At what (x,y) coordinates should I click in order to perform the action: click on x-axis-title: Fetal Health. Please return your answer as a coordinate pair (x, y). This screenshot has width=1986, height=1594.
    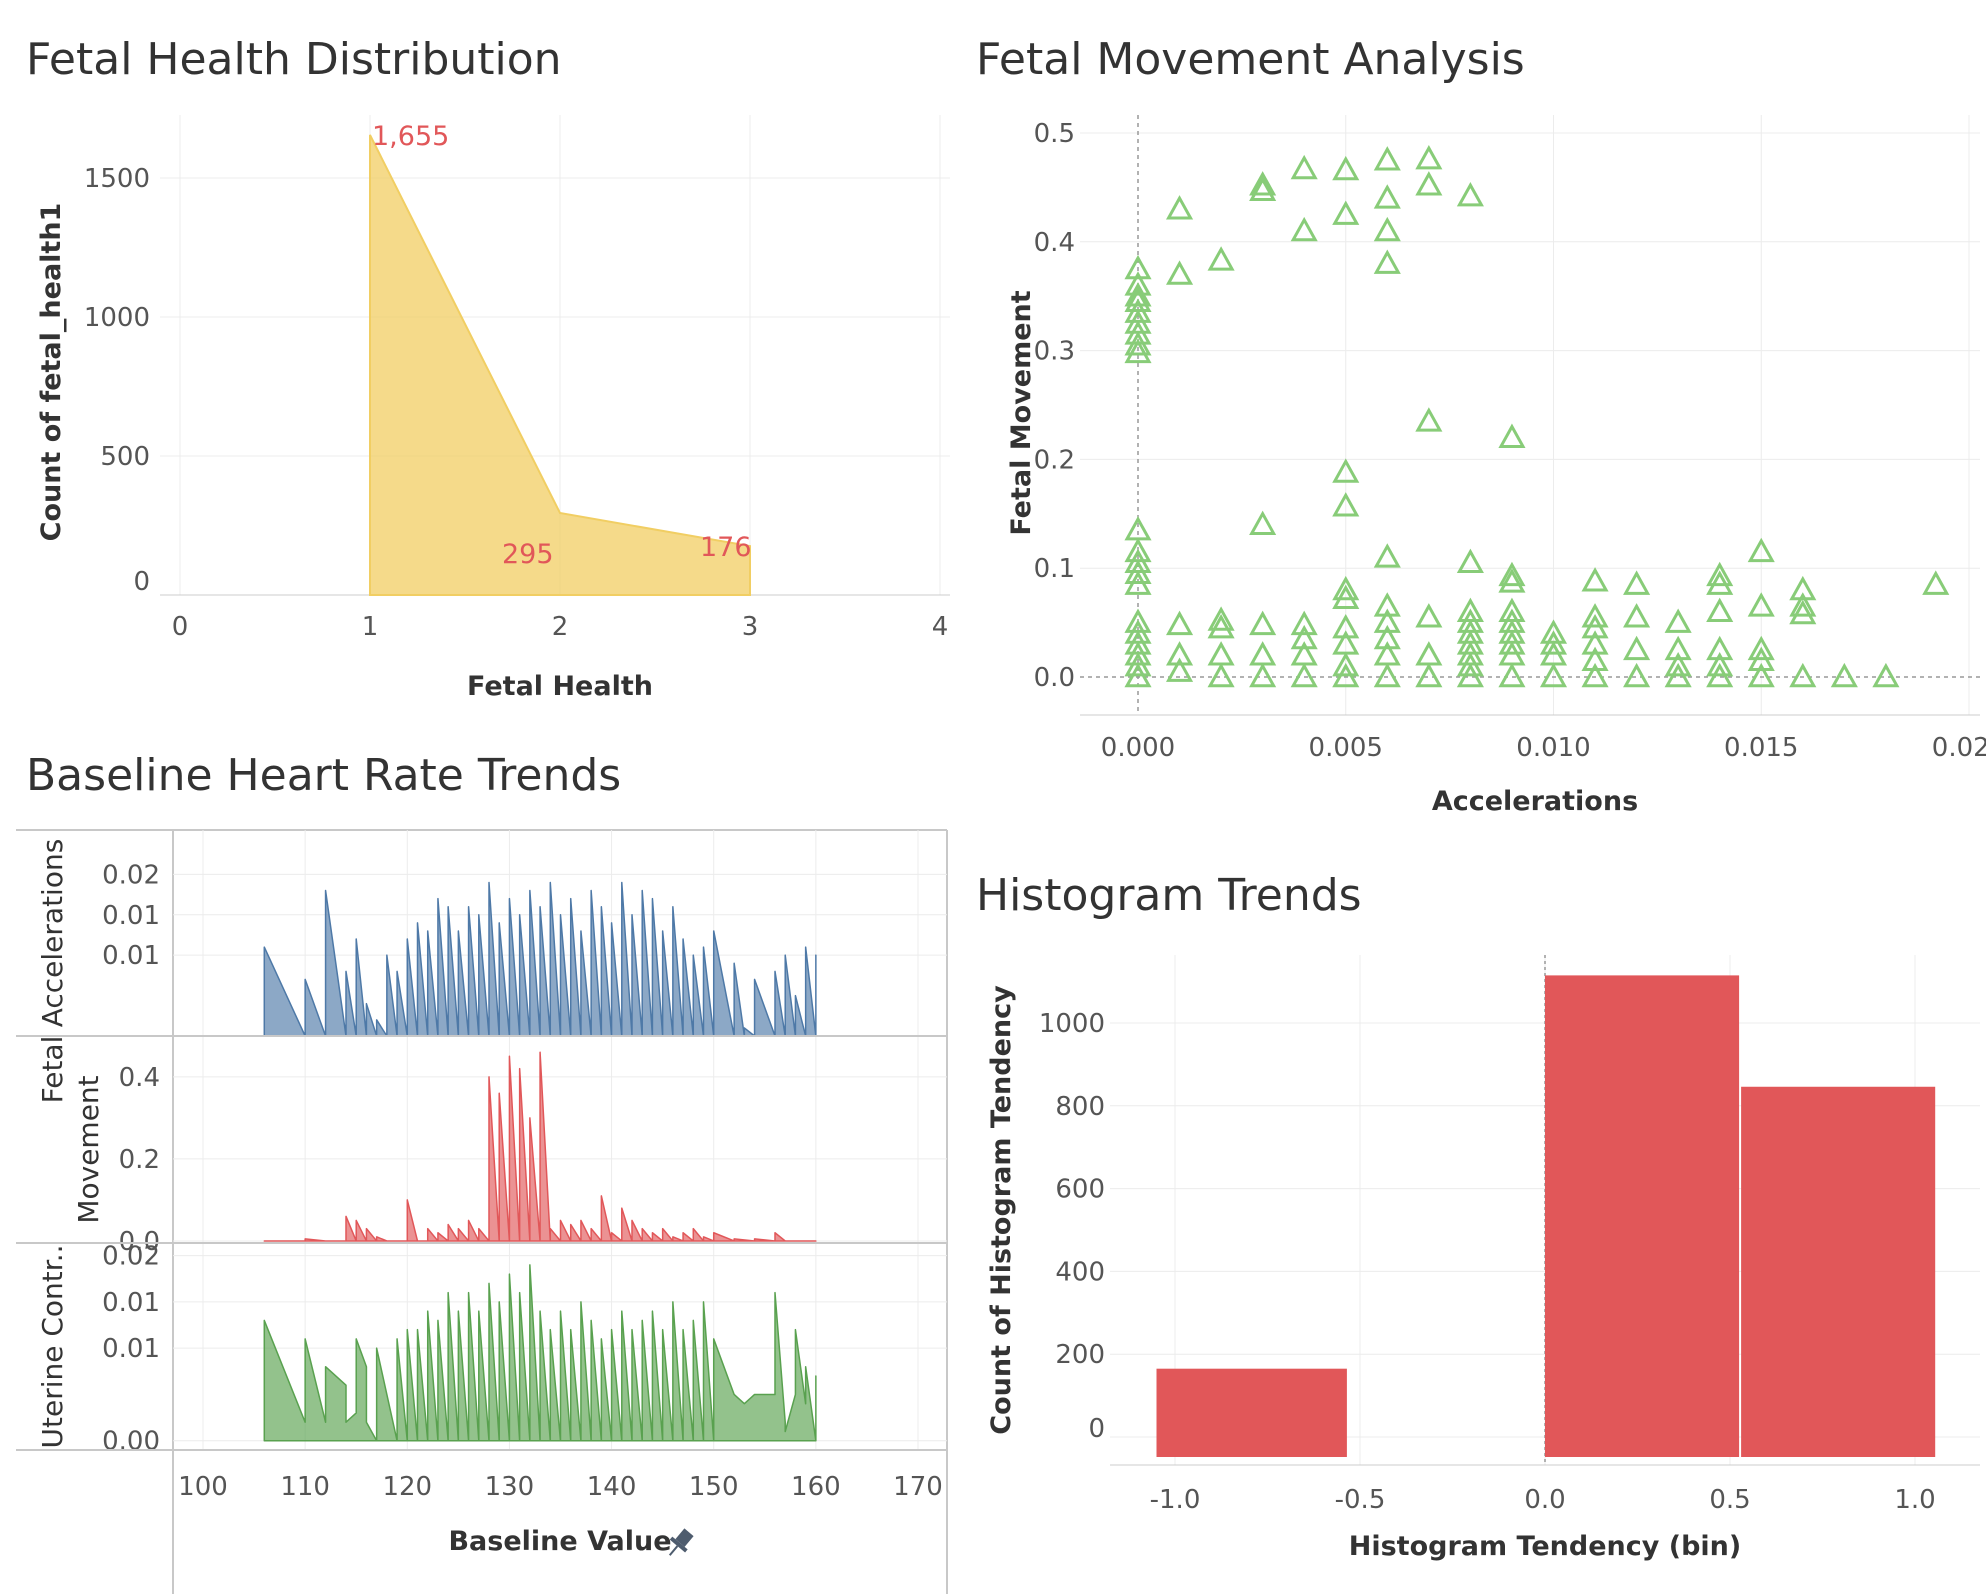
    Looking at the image, I should click on (560, 686).